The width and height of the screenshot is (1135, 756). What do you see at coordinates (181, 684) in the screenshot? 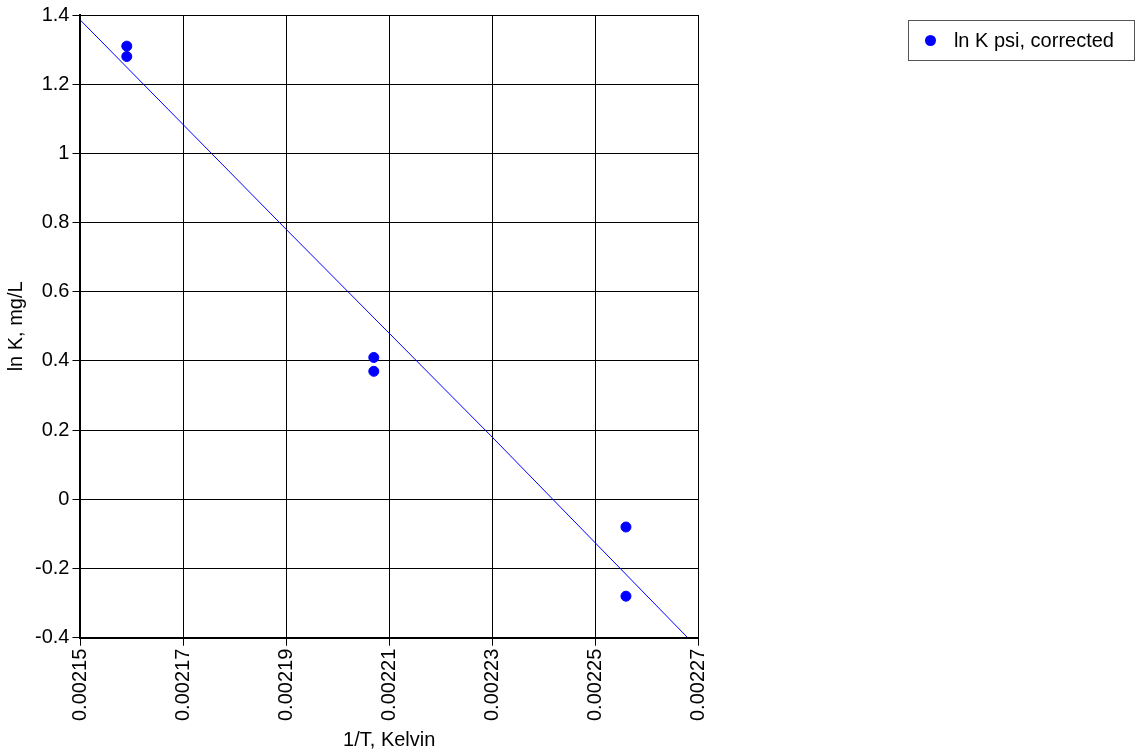
I see `x-tick-label: 0.00217` at bounding box center [181, 684].